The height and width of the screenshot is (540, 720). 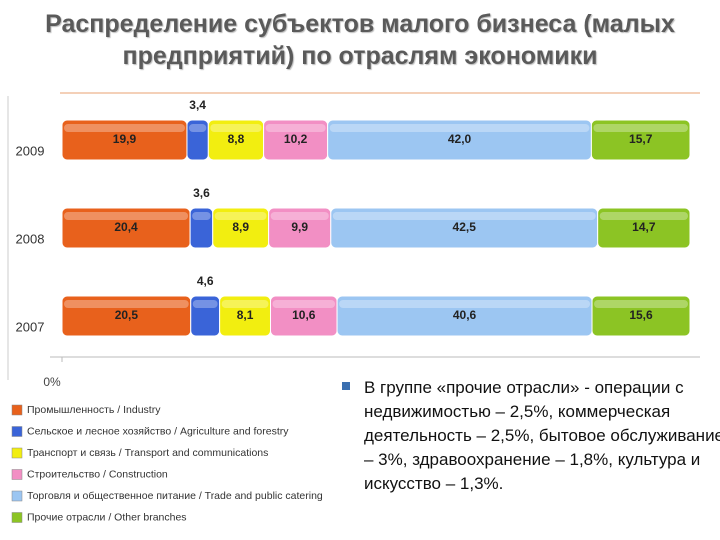 What do you see at coordinates (30, 150) in the screenshot?
I see `y-tick-label: 2009` at bounding box center [30, 150].